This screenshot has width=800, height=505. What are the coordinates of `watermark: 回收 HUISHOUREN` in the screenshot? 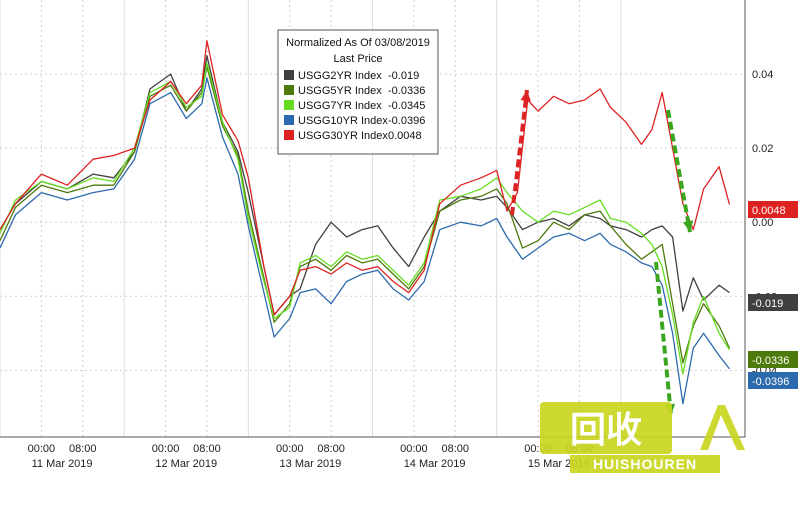 It's located at (642, 437).